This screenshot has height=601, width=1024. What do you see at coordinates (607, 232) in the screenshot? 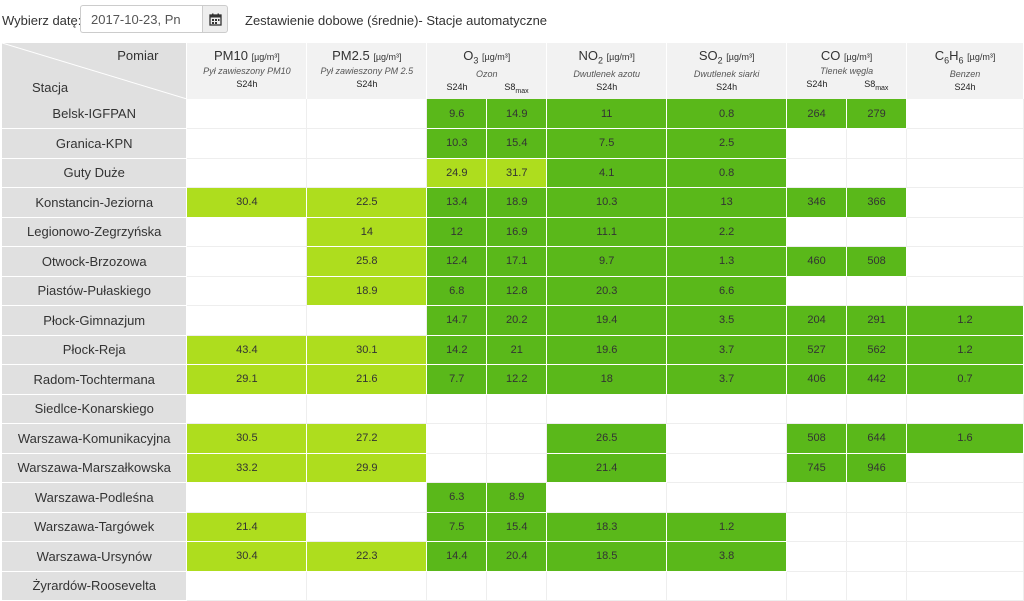
I see `value-cell: 11.1` at bounding box center [607, 232].